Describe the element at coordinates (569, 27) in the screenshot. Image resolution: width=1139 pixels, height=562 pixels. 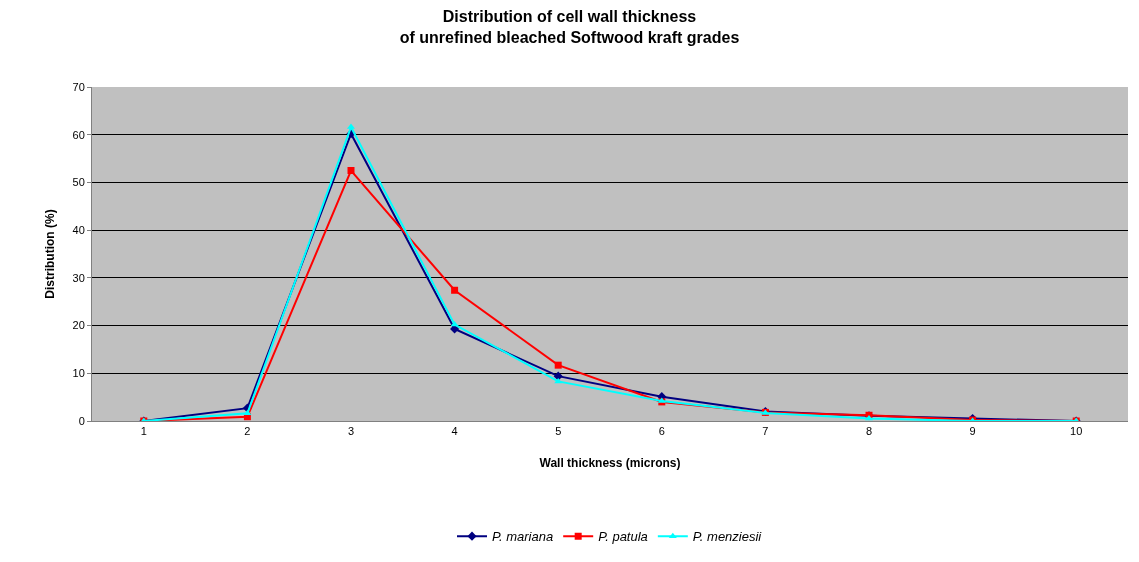
I see `chart-title: Distribution of cell wall thickness of unrefined bleached Softwood kraft grades` at that location.